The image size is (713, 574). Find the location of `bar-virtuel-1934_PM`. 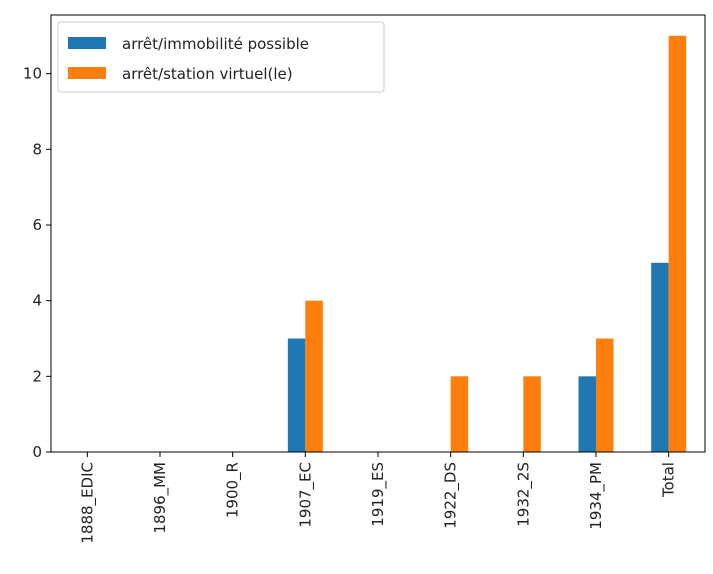

bar-virtuel-1934_PM is located at coordinates (605, 395).